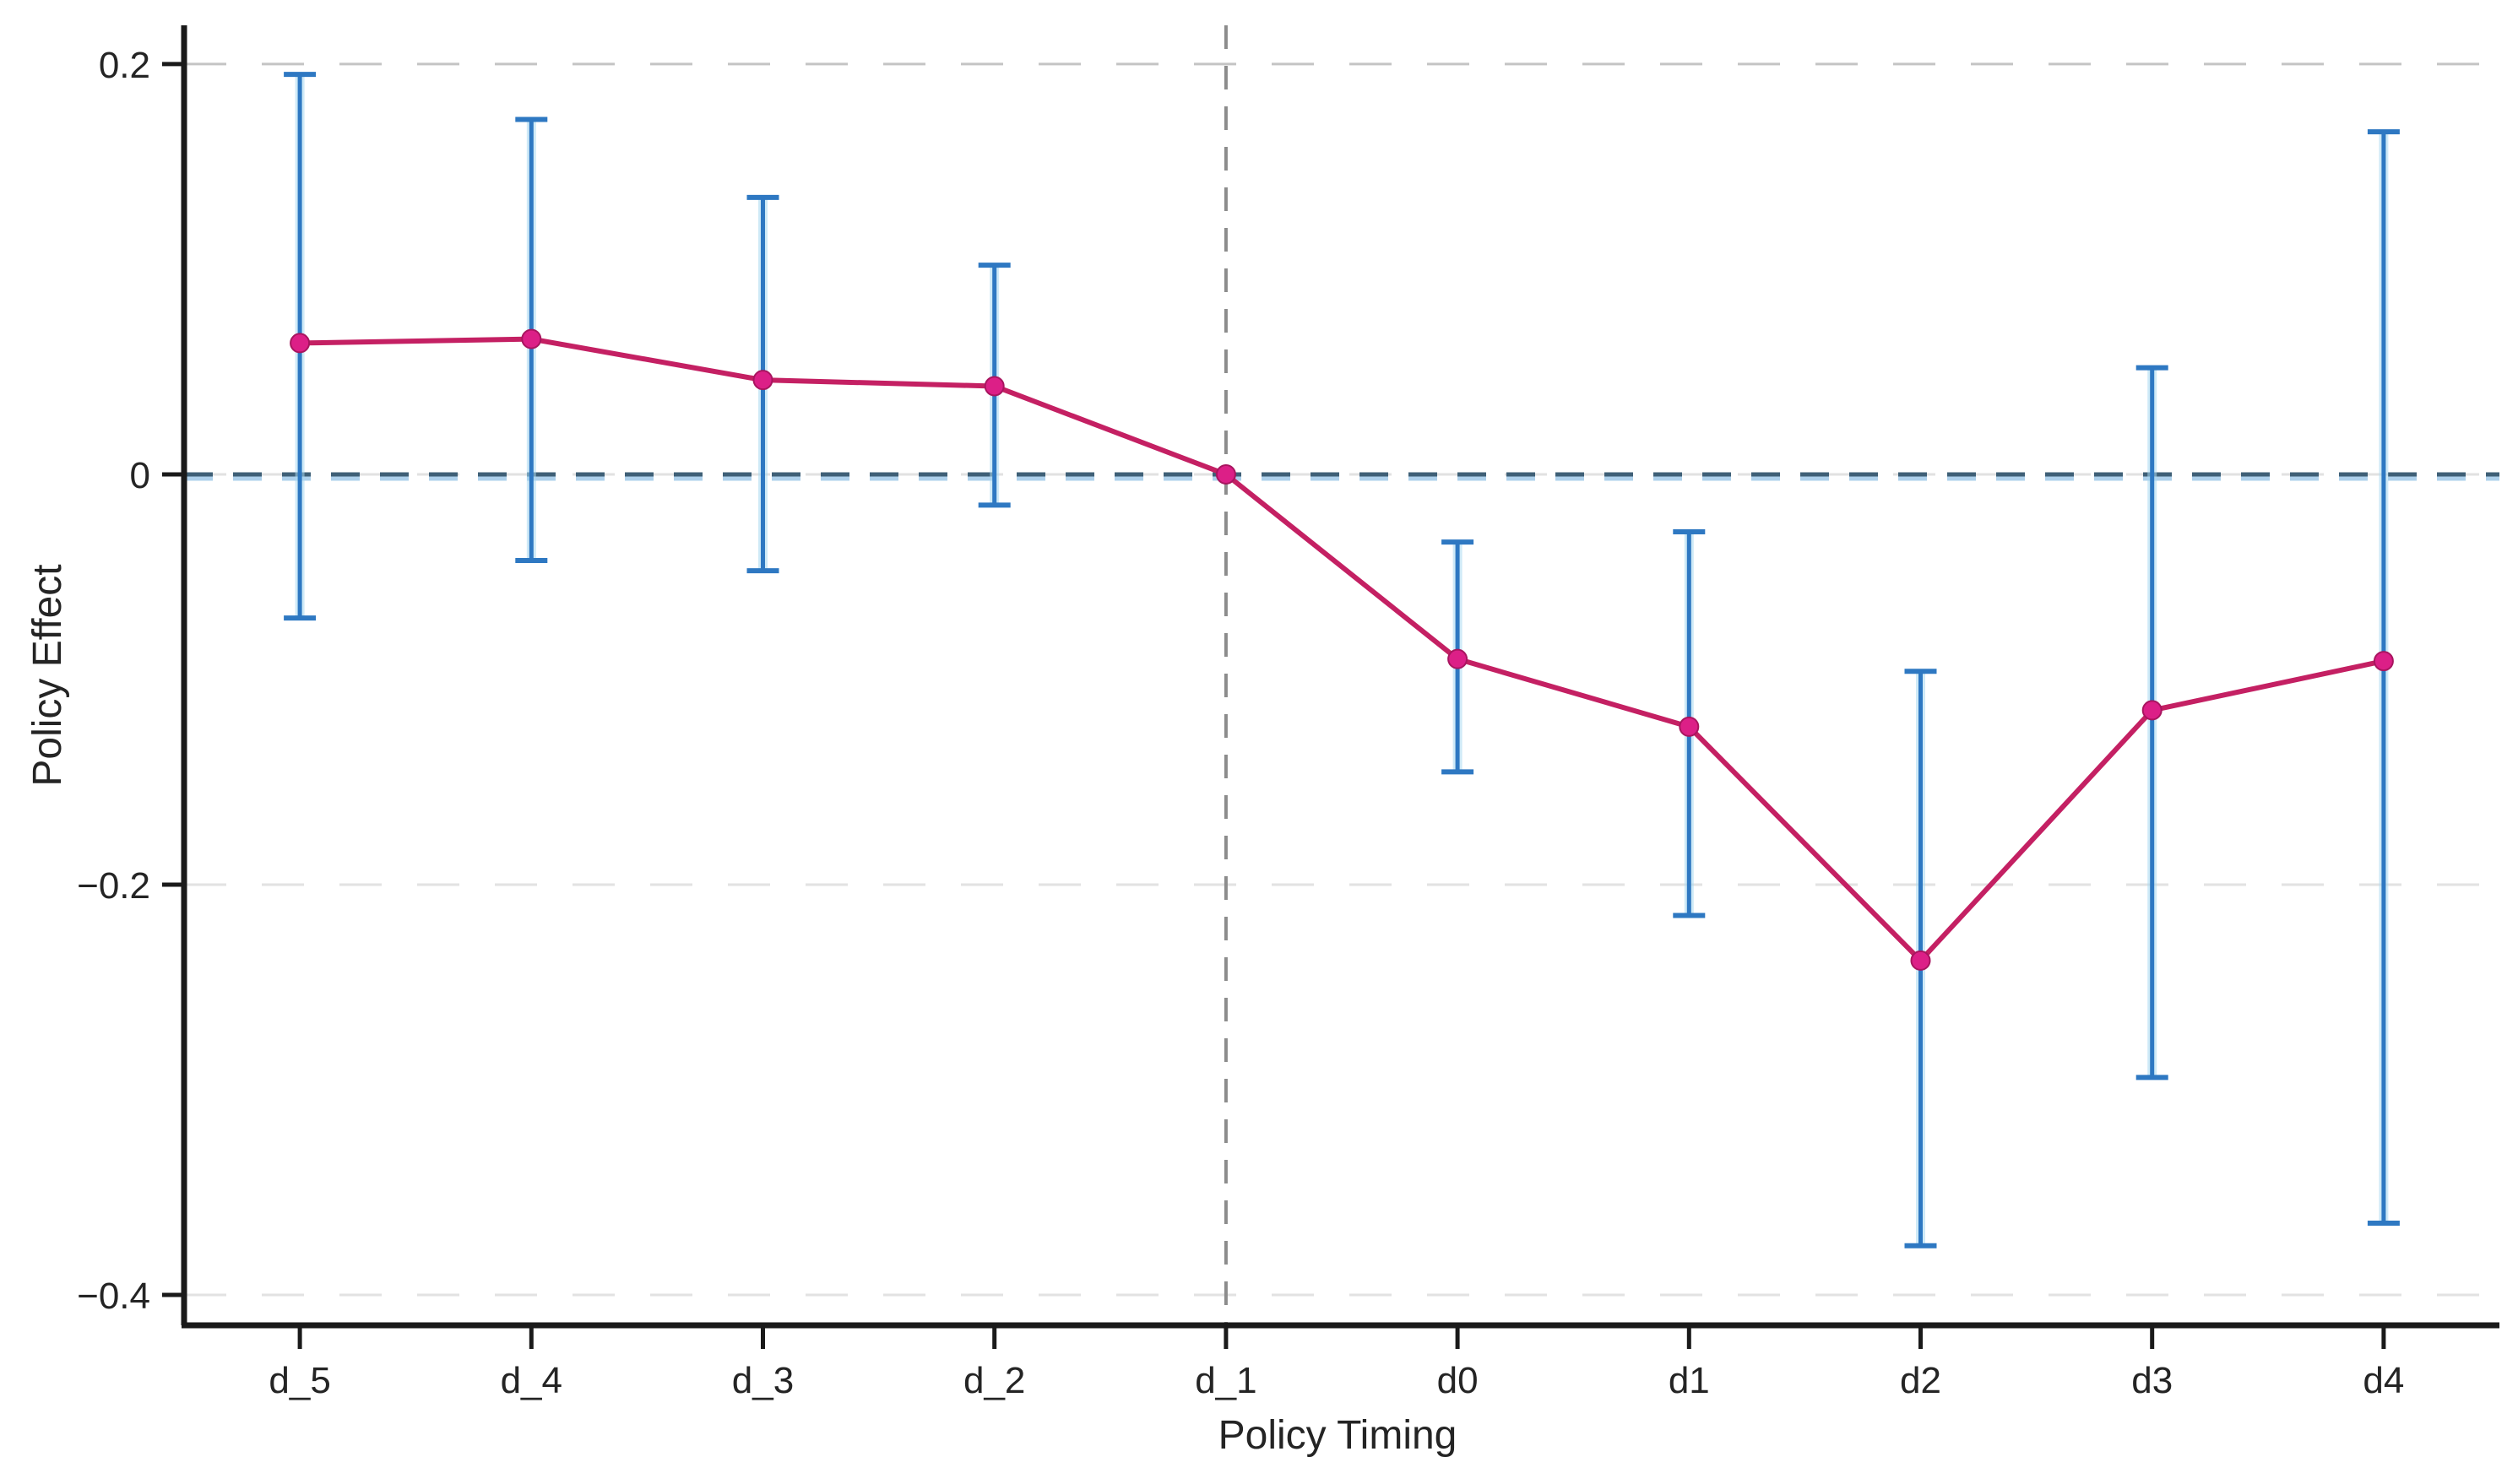 This screenshot has height=1484, width=2518. Describe the element at coordinates (763, 1380) in the screenshot. I see `x-tick-label: d_3` at that location.